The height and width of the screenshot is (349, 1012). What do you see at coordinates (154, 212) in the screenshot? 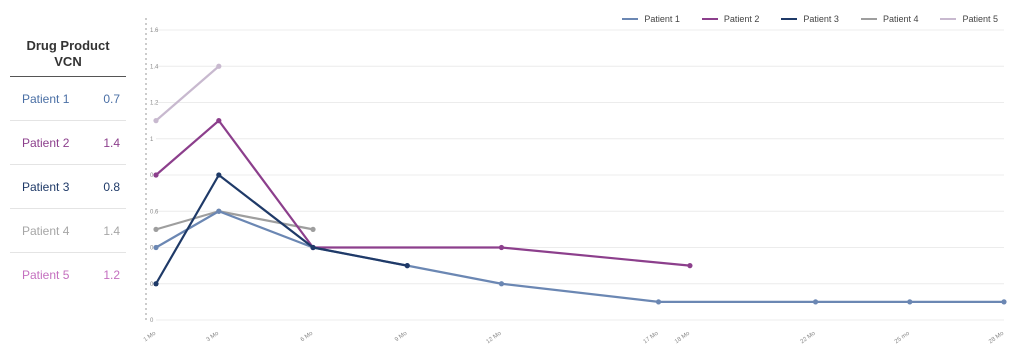
I see `y-tick-label: 0.6` at bounding box center [154, 212].